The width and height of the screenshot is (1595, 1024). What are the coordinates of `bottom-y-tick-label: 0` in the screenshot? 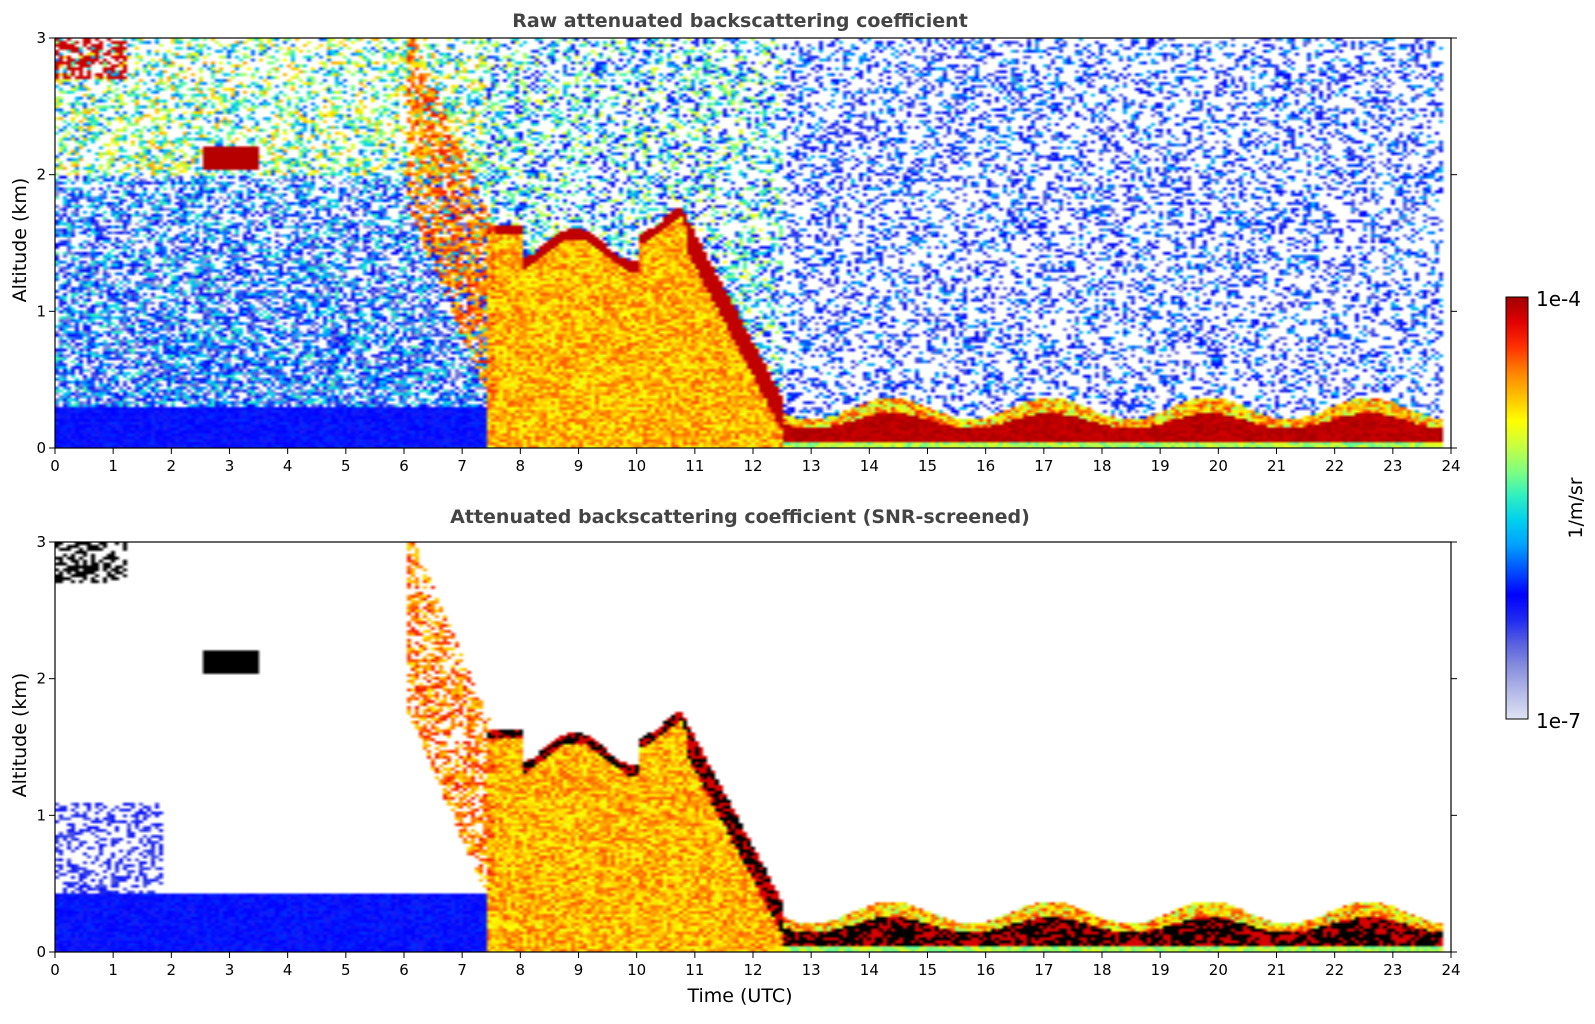 It's located at (41, 952).